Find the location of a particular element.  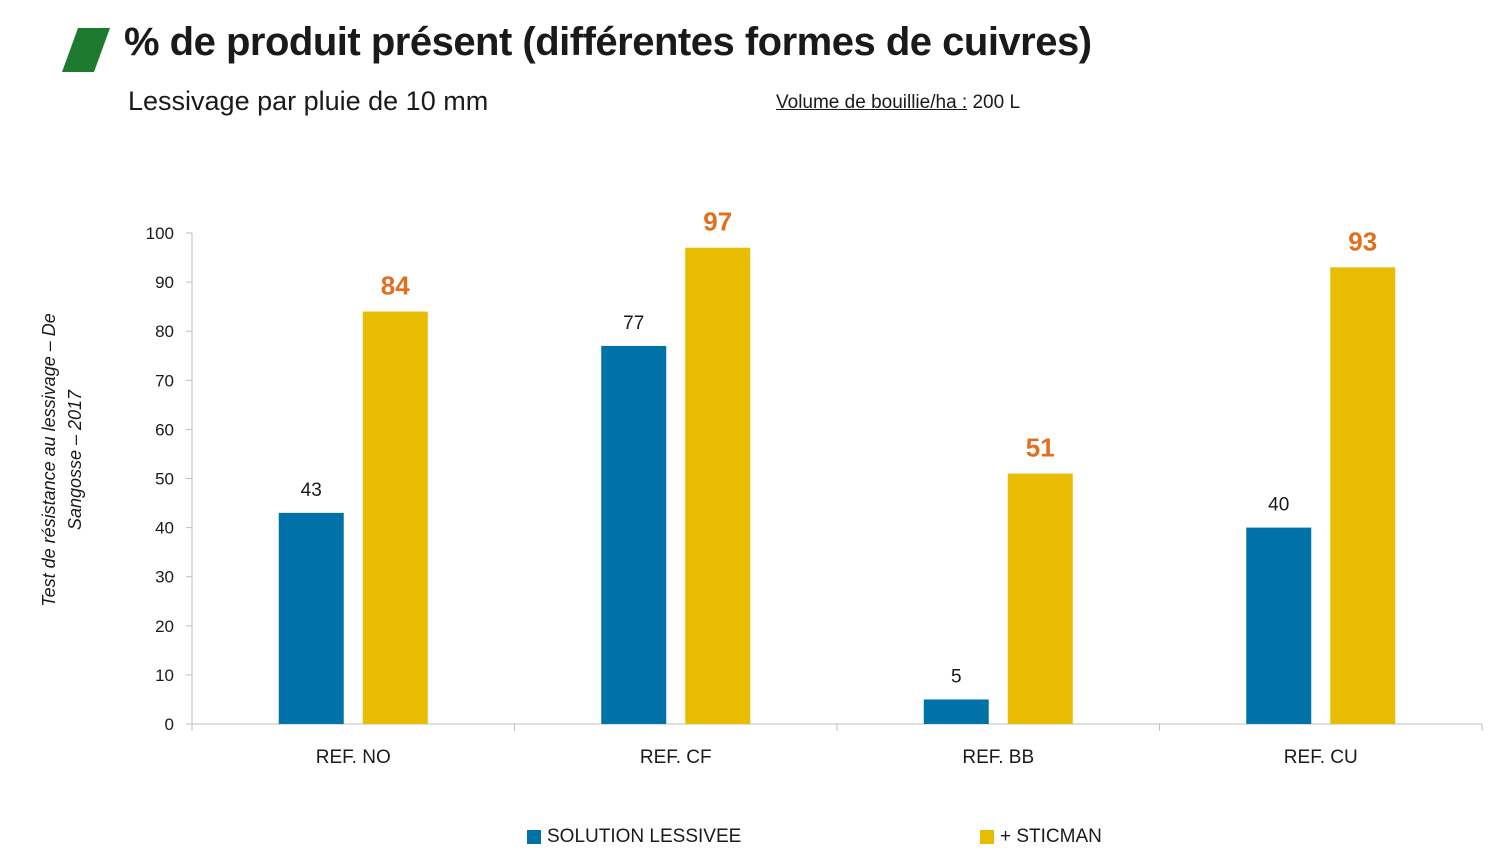

data-label: 40 is located at coordinates (1278, 505).